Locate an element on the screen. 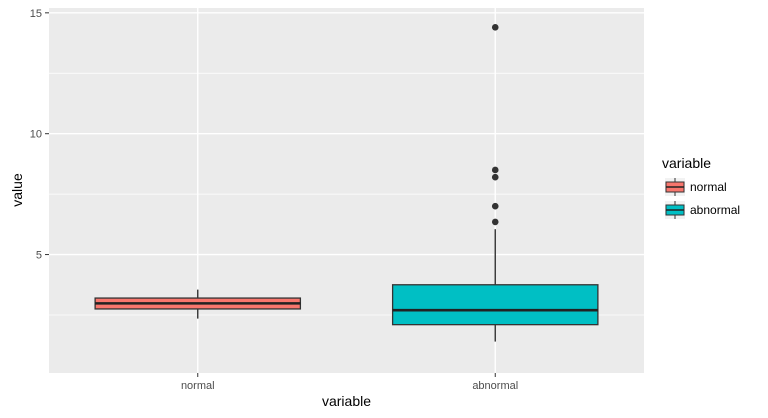 The width and height of the screenshot is (768, 418). y-axis: 5 10 15 is located at coordinates (39, 135).